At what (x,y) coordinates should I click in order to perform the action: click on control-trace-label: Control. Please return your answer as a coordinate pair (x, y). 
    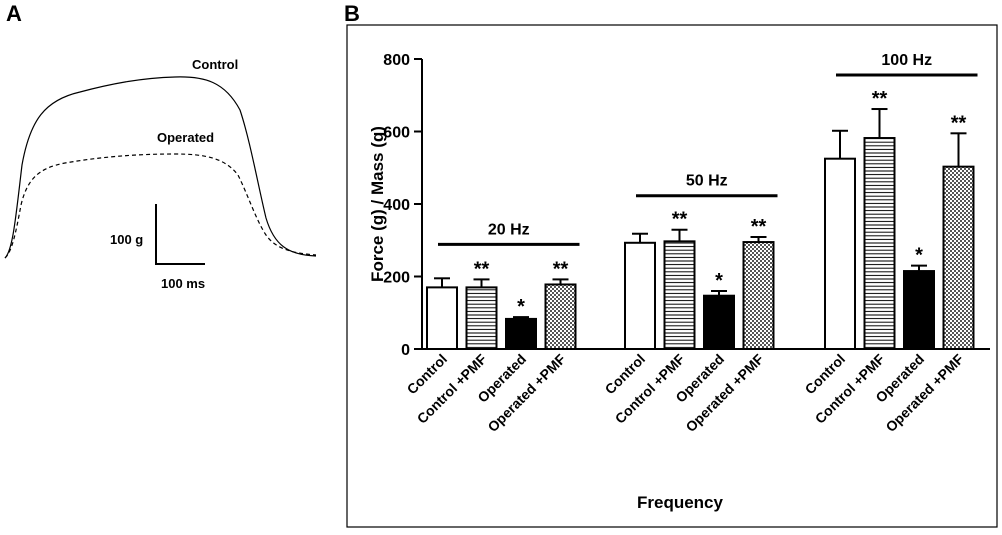
    Looking at the image, I should click on (215, 64).